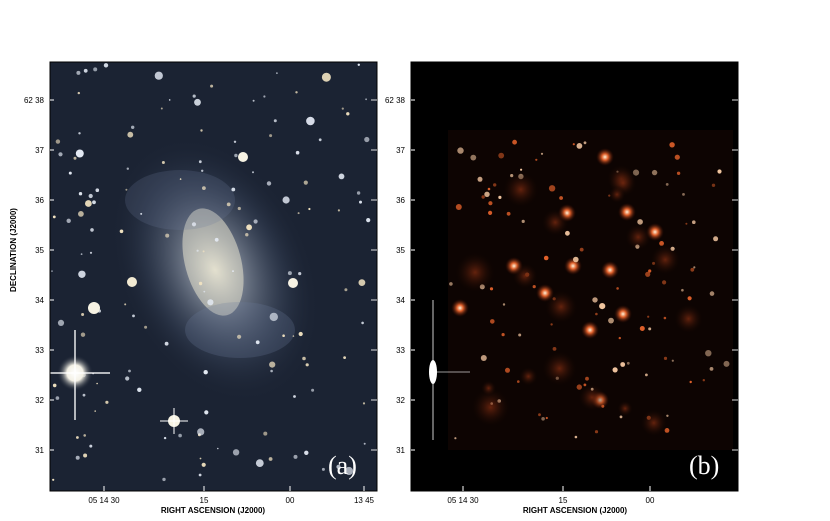 The height and width of the screenshot is (521, 830). I want to click on panel-a-x-tick-label: 05 14 30, so click(104, 500).